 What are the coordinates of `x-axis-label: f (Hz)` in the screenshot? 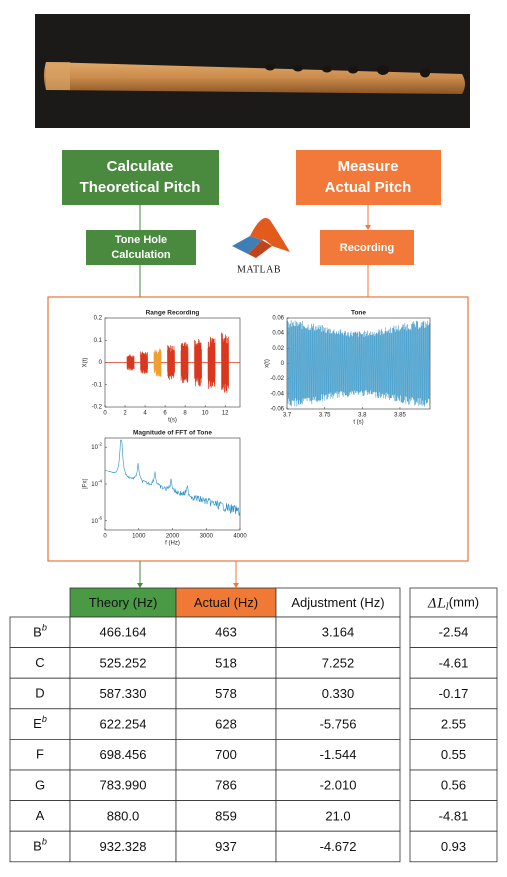 It's located at (172, 544).